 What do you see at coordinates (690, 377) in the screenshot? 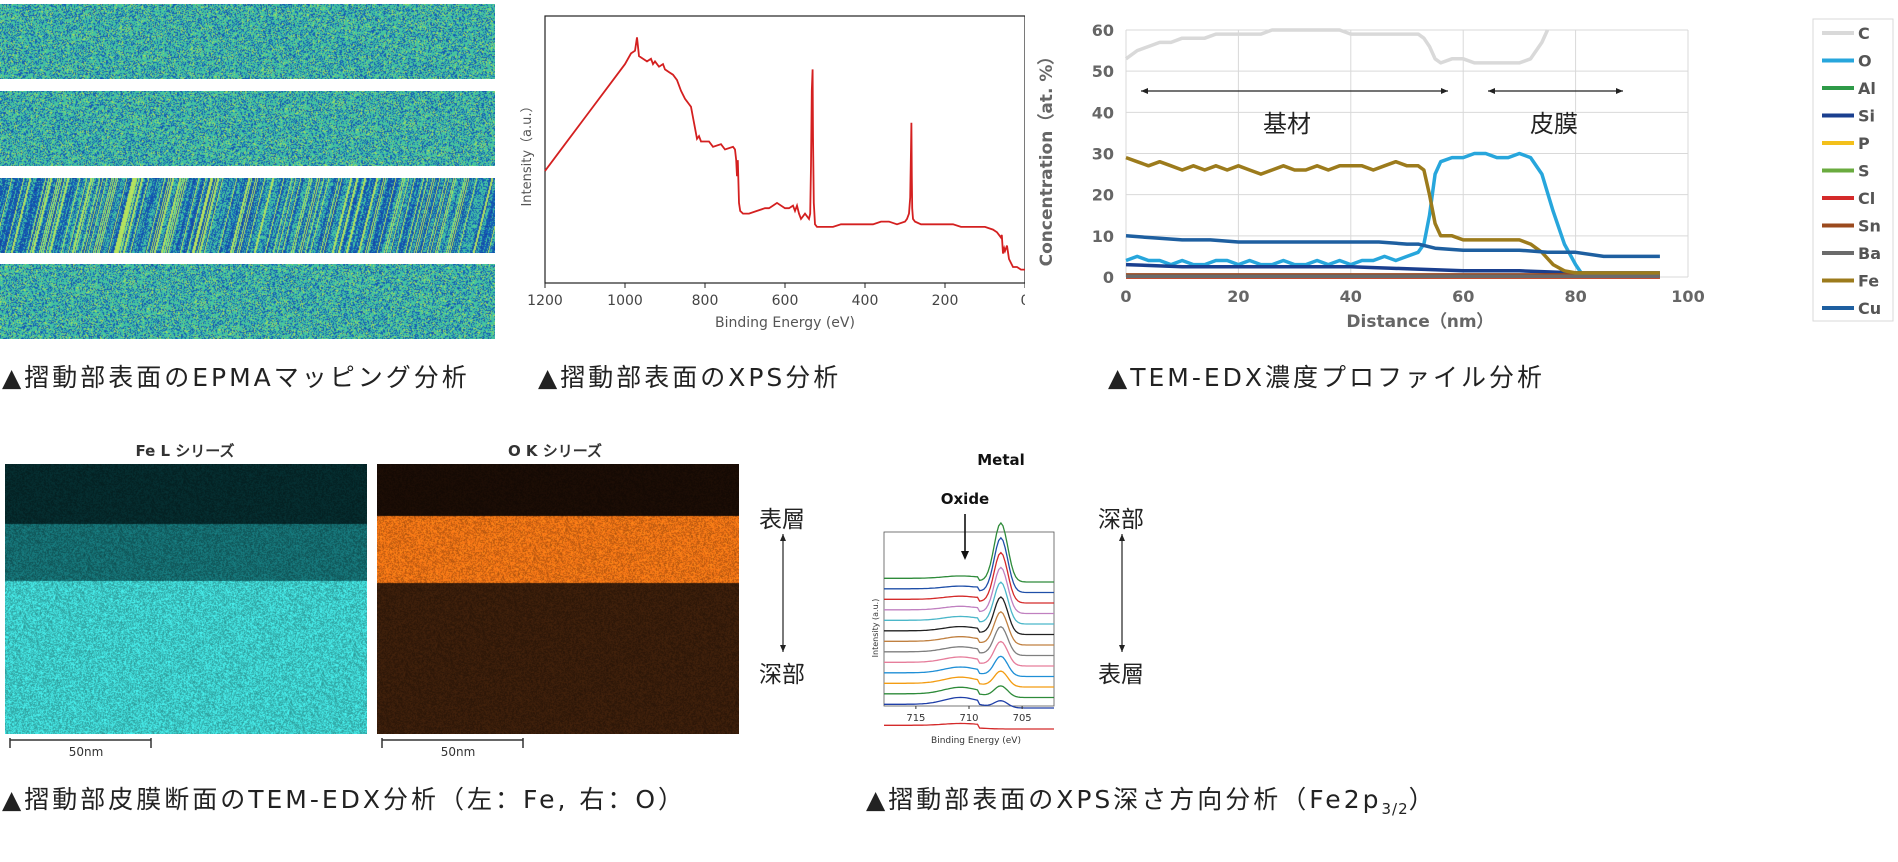
I see `caption-xps: ▲摺動部表面のXPS分析` at bounding box center [690, 377].